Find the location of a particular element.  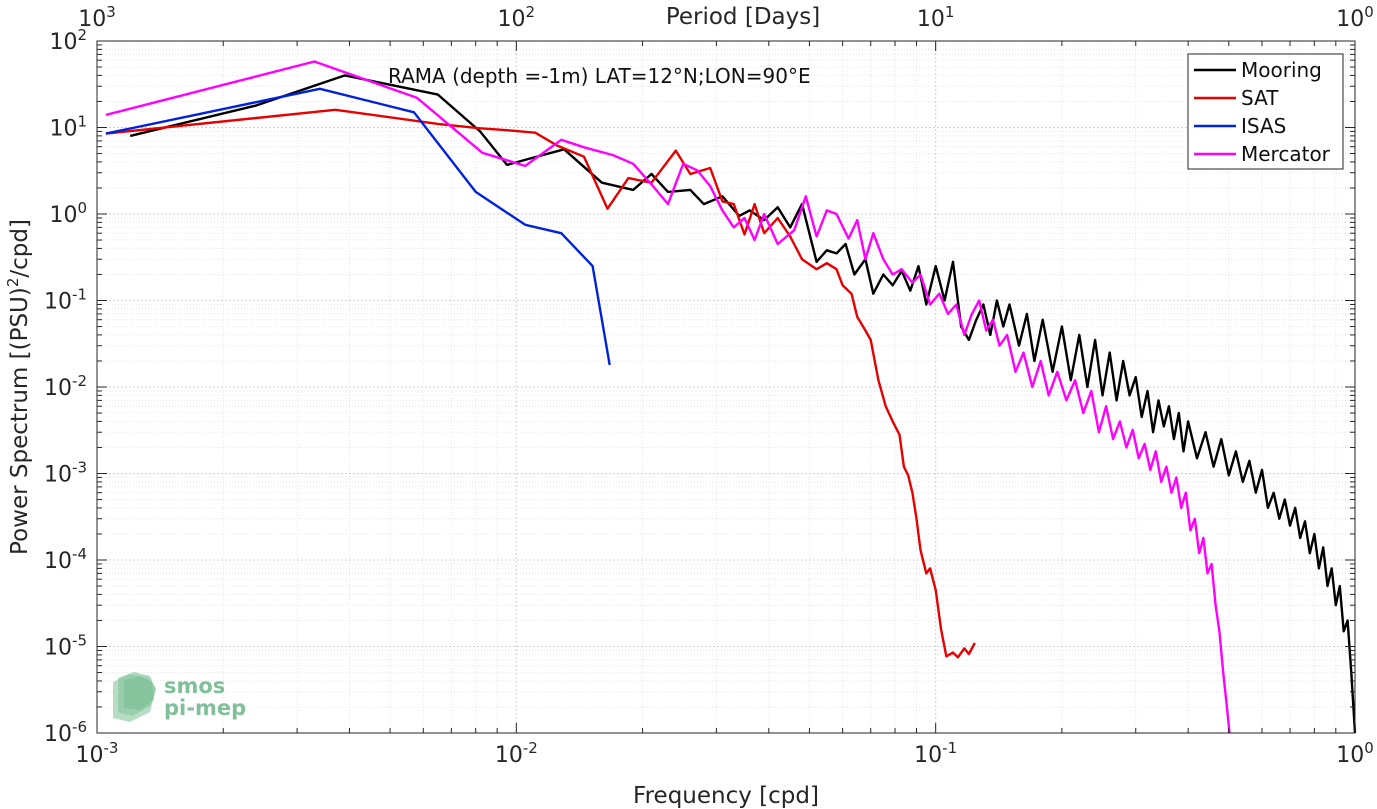

y-axis-title-main: Power Spectrum [(PSU) is located at coordinates (20, 421).